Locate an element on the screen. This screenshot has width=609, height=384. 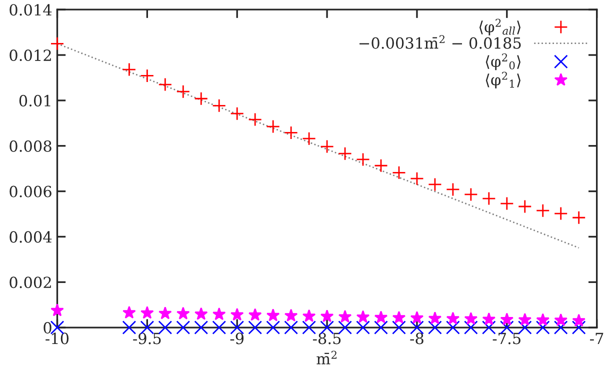
y-tick-label: 0.002 is located at coordinates (30, 282).